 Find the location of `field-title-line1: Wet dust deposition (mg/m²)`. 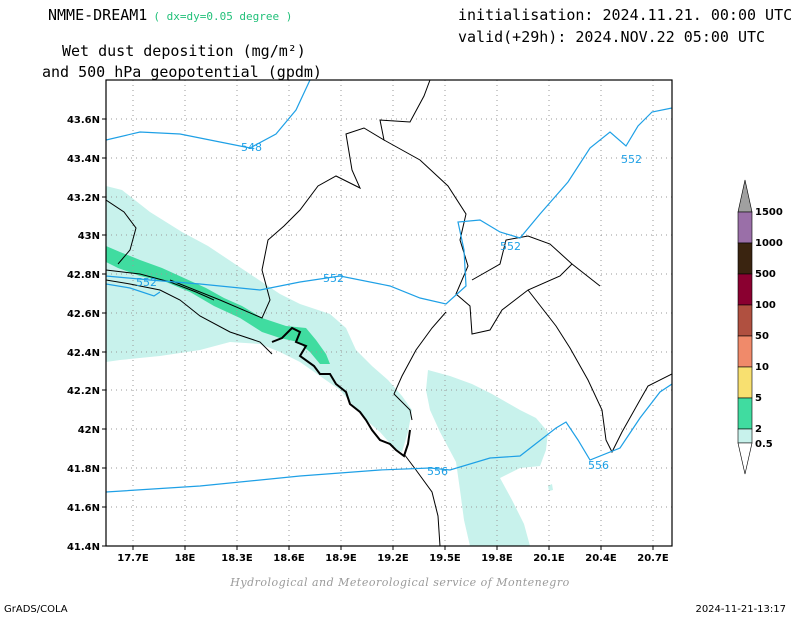

field-title-line1: Wet dust deposition (mg/m²) is located at coordinates (184, 51).